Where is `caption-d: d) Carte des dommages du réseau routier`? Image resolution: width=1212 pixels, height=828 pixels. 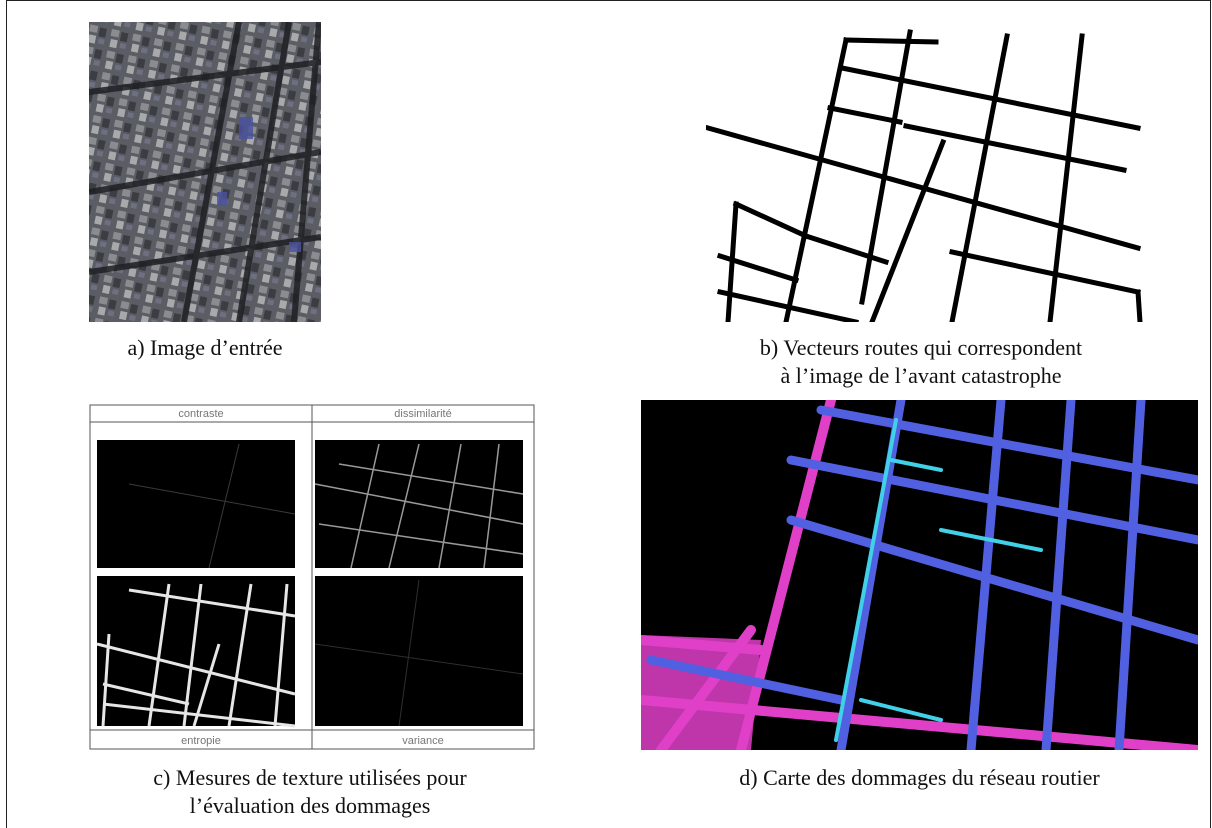 caption-d: d) Carte des dommages du réseau routier is located at coordinates (919, 778).